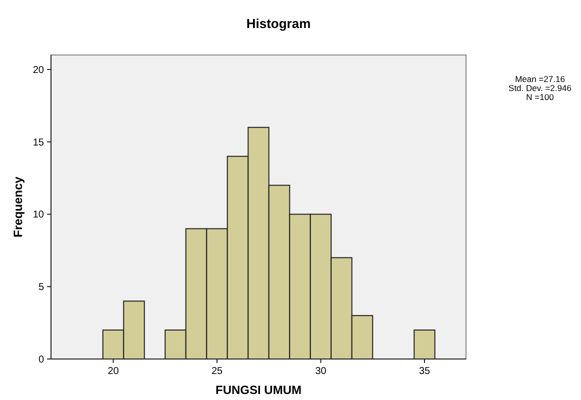  Describe the element at coordinates (424, 371) in the screenshot. I see `x-tick-label: 35` at that location.